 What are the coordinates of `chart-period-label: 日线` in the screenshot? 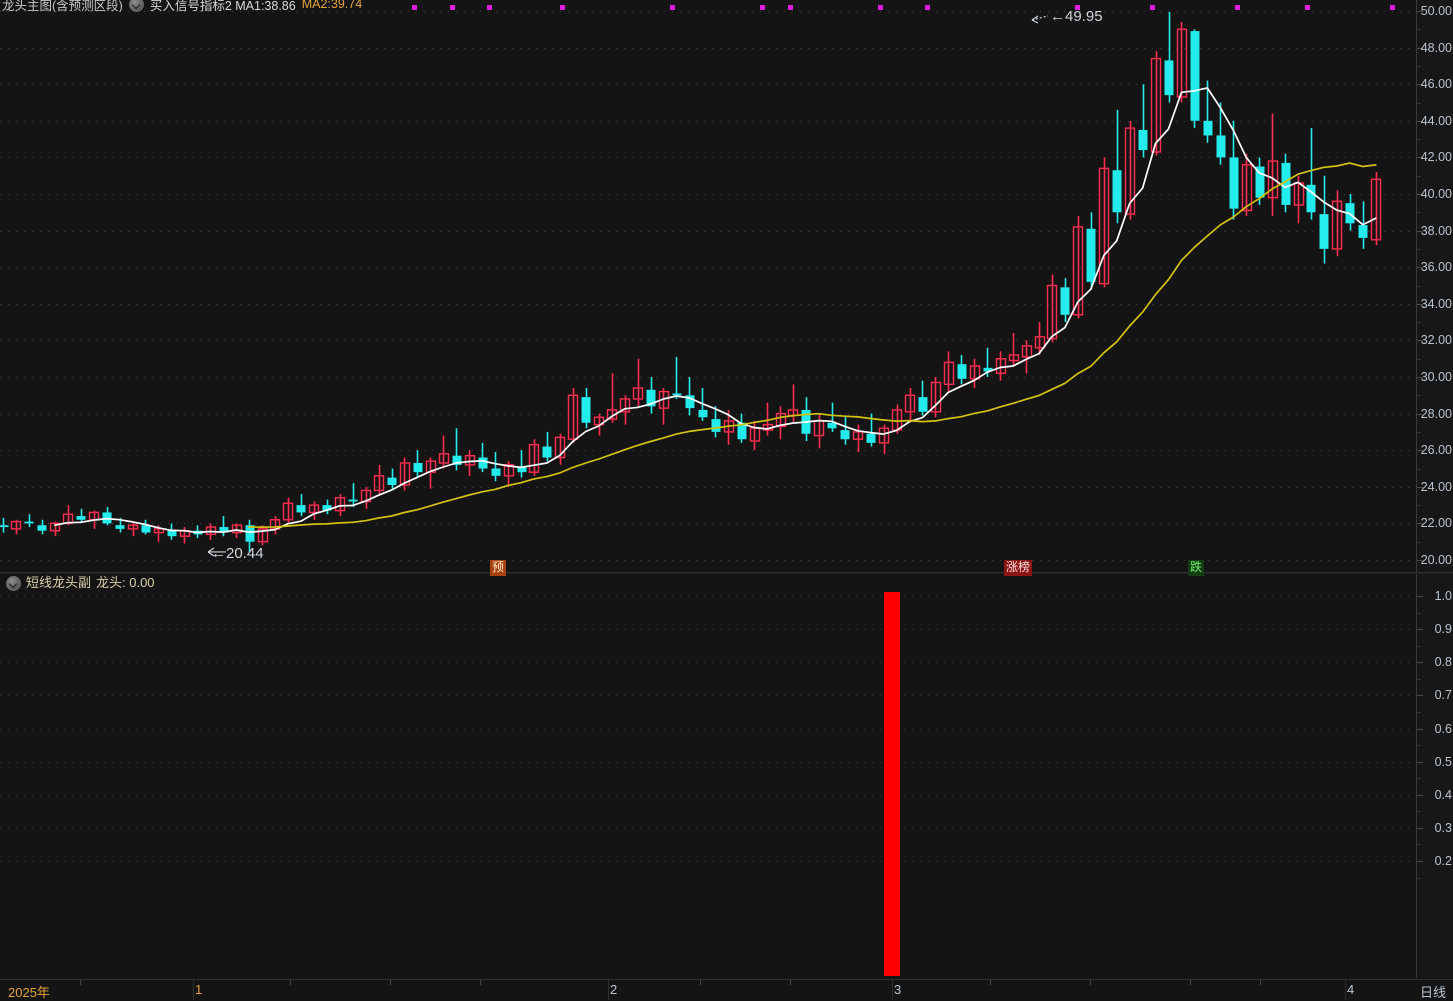 It's located at (1433, 992).